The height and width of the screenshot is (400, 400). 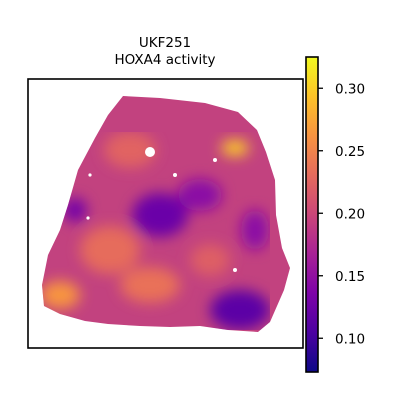 What do you see at coordinates (350, 152) in the screenshot?
I see `colorbar-tick-label: 0.25` at bounding box center [350, 152].